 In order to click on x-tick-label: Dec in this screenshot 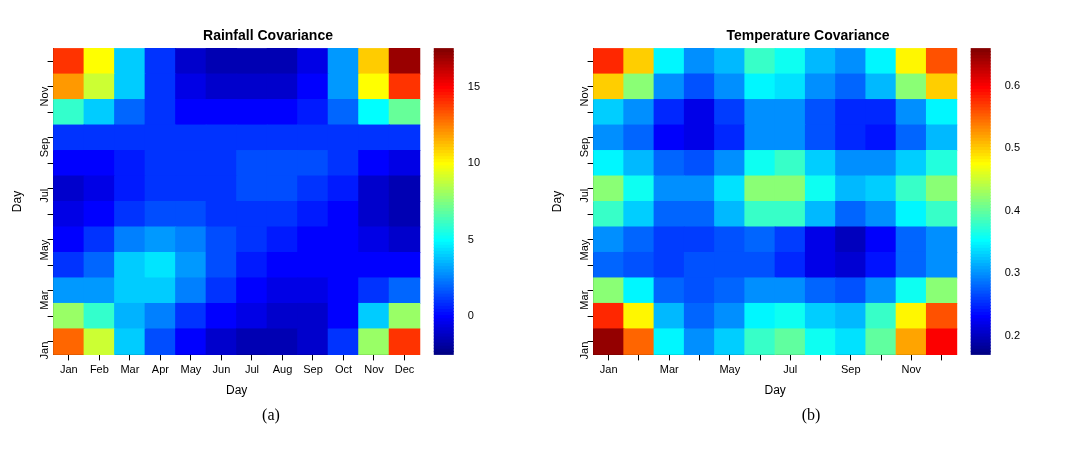, I will do `click(404, 369)`.